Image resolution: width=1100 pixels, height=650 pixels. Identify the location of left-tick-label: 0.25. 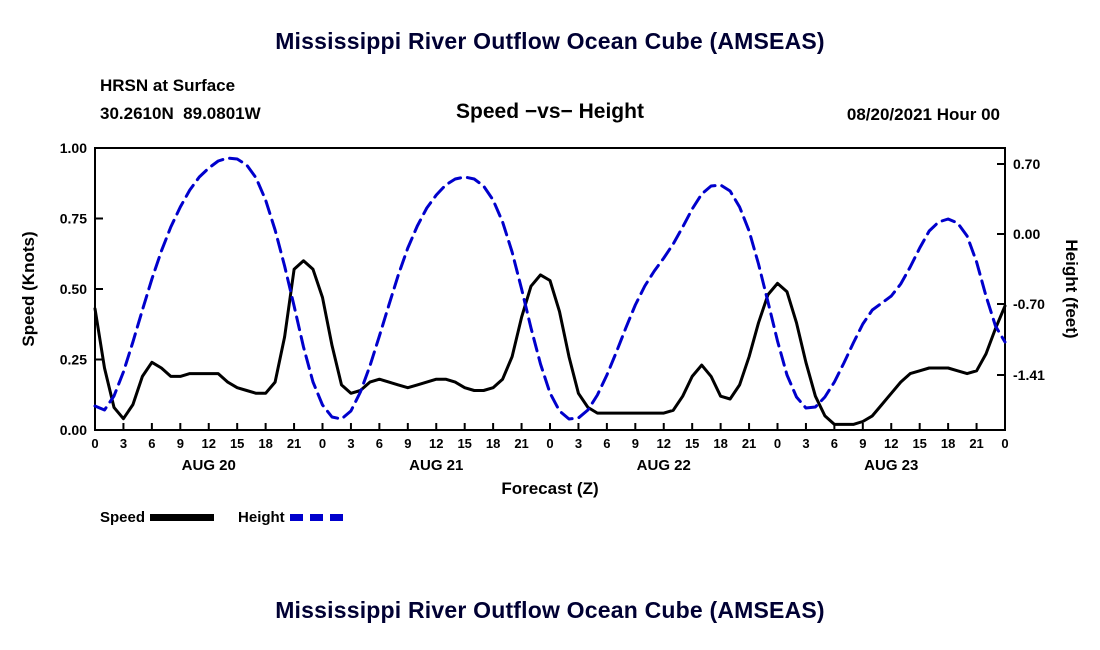
(73, 360).